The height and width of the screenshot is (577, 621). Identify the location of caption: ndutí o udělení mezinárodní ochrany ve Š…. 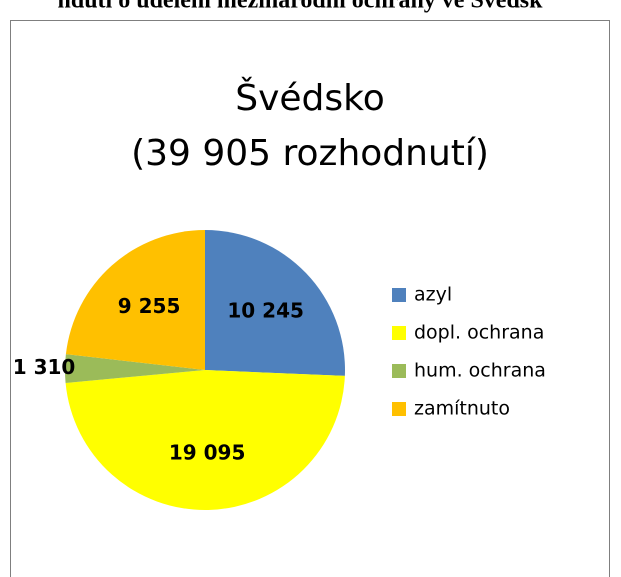
(301, 7).